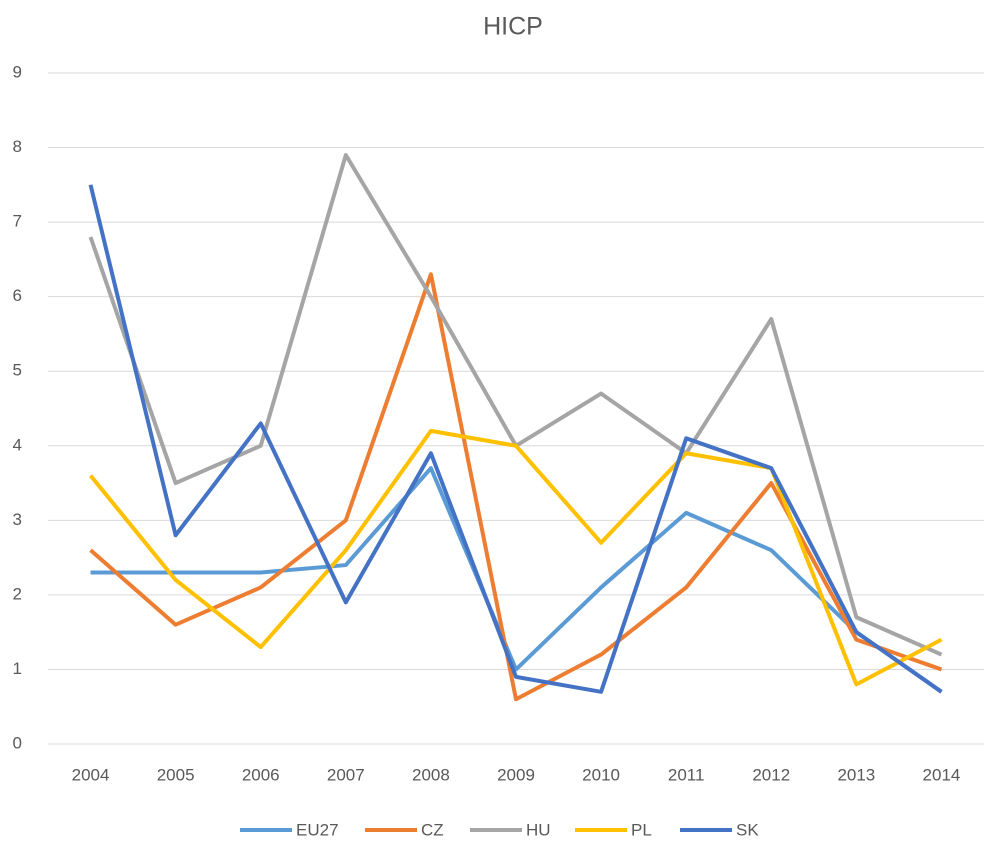 This screenshot has width=985, height=844. Describe the element at coordinates (686, 774) in the screenshot. I see `x-tick-label: 2011` at that location.